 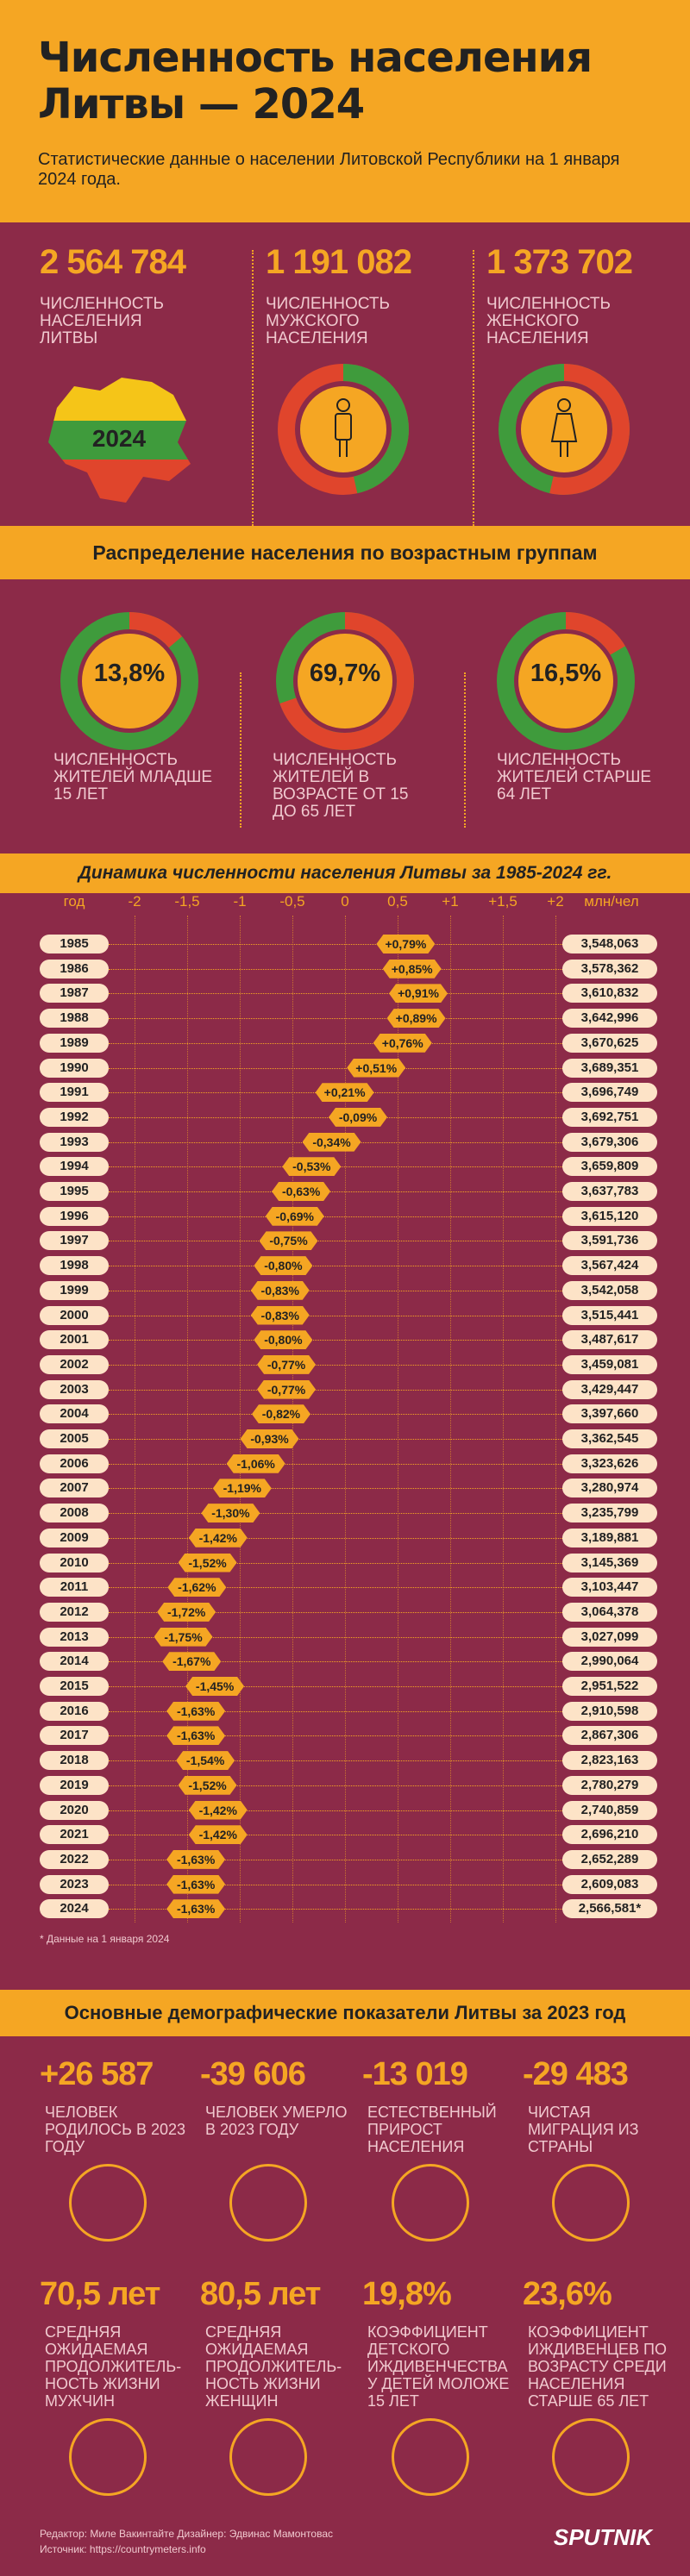 What do you see at coordinates (610, 1216) in the screenshot?
I see `population-value: 3,615,120` at bounding box center [610, 1216].